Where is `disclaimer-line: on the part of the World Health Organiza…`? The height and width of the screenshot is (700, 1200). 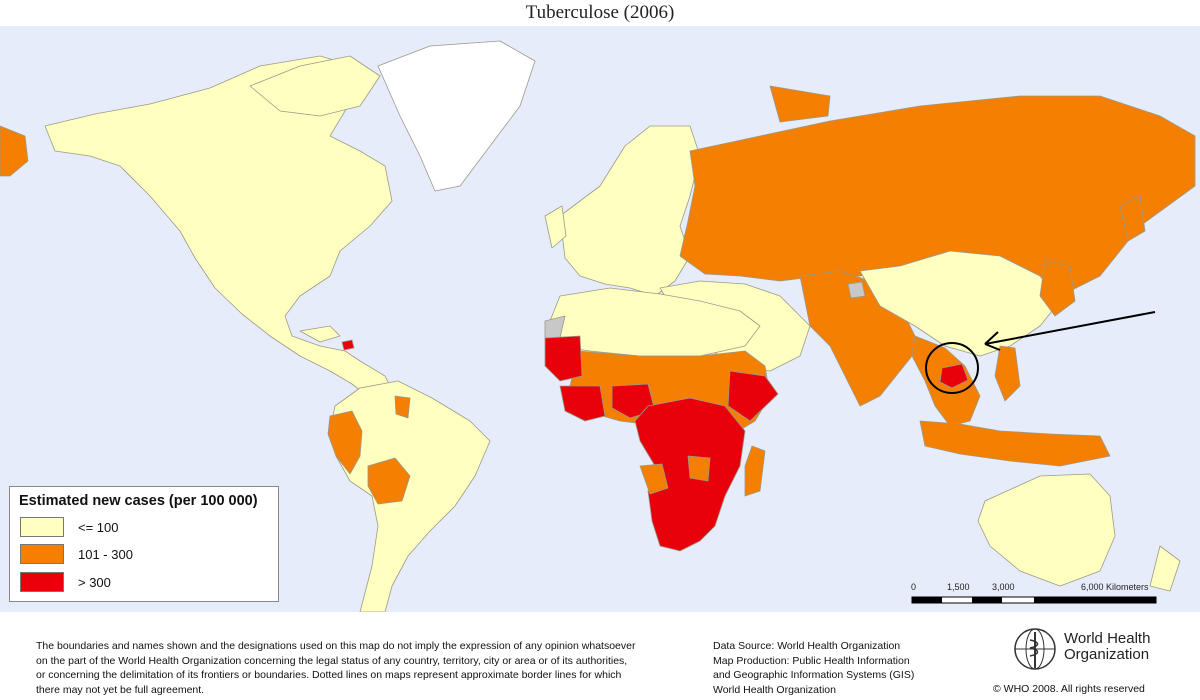
disclaimer-line: on the part of the World Health Organiza… is located at coordinates (332, 660).